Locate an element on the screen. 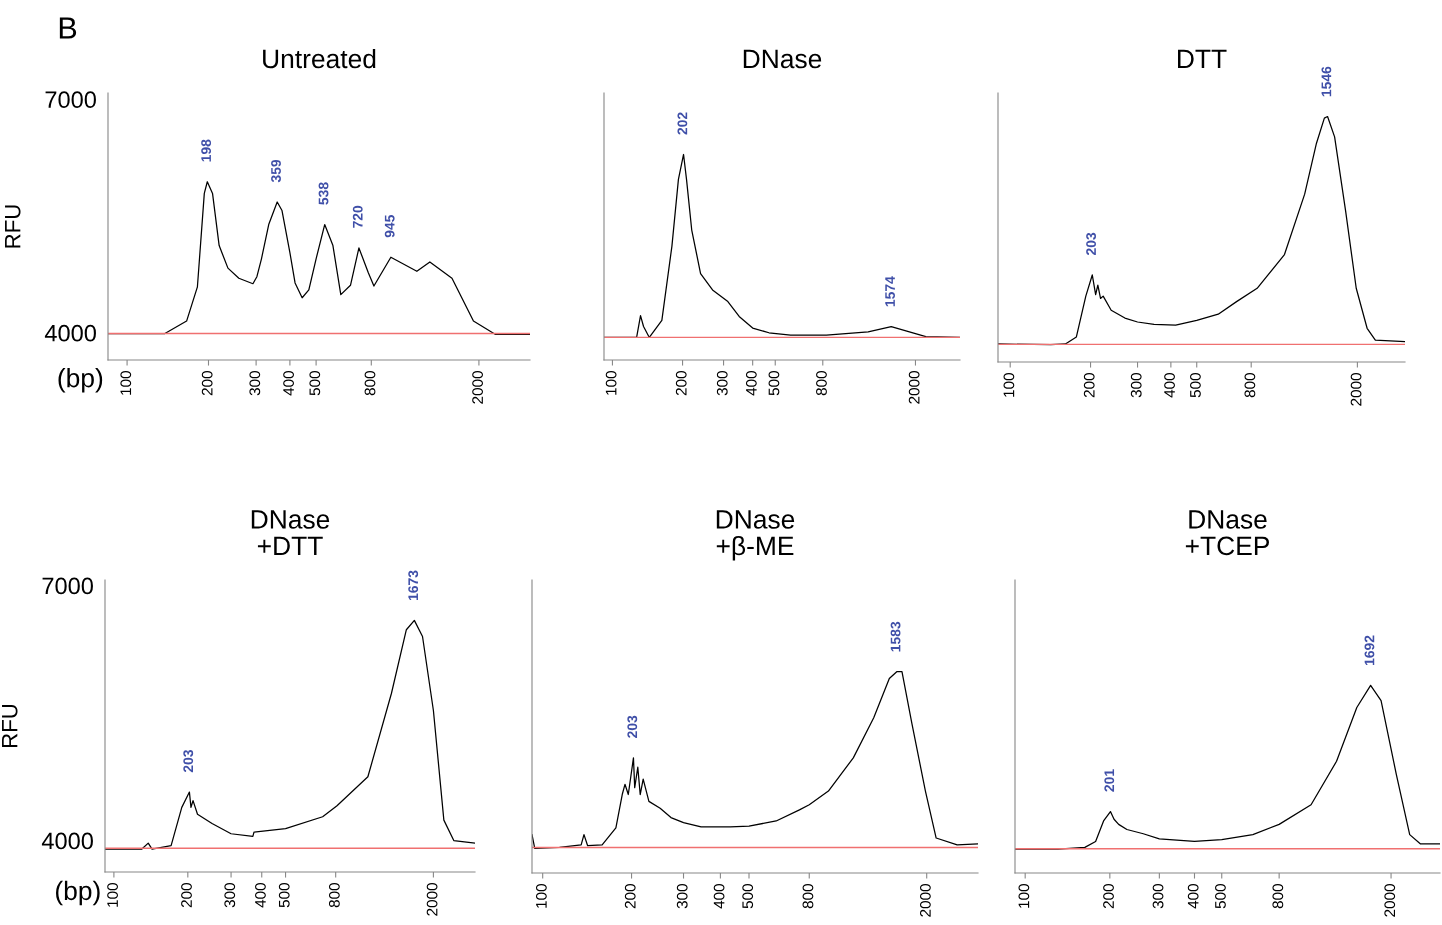 The image size is (1442, 925). text: B is located at coordinates (68, 28).